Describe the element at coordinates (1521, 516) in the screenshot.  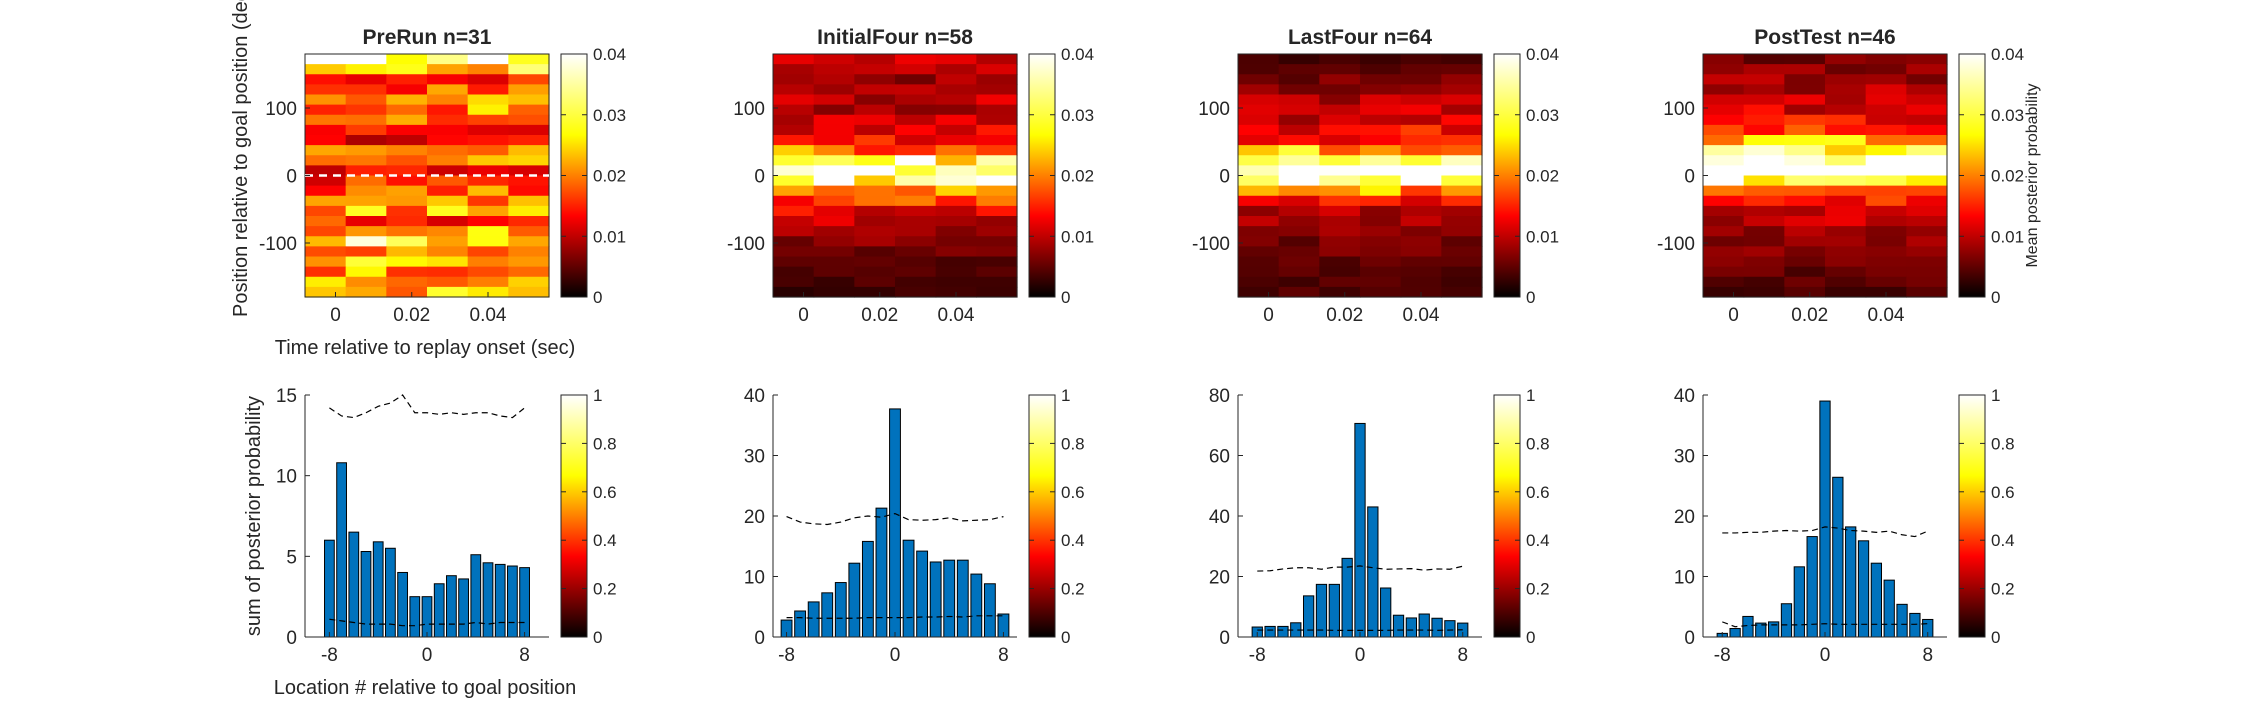
I see `colorbar: 0 0.2 0.4 0.6 0.8 1` at that location.